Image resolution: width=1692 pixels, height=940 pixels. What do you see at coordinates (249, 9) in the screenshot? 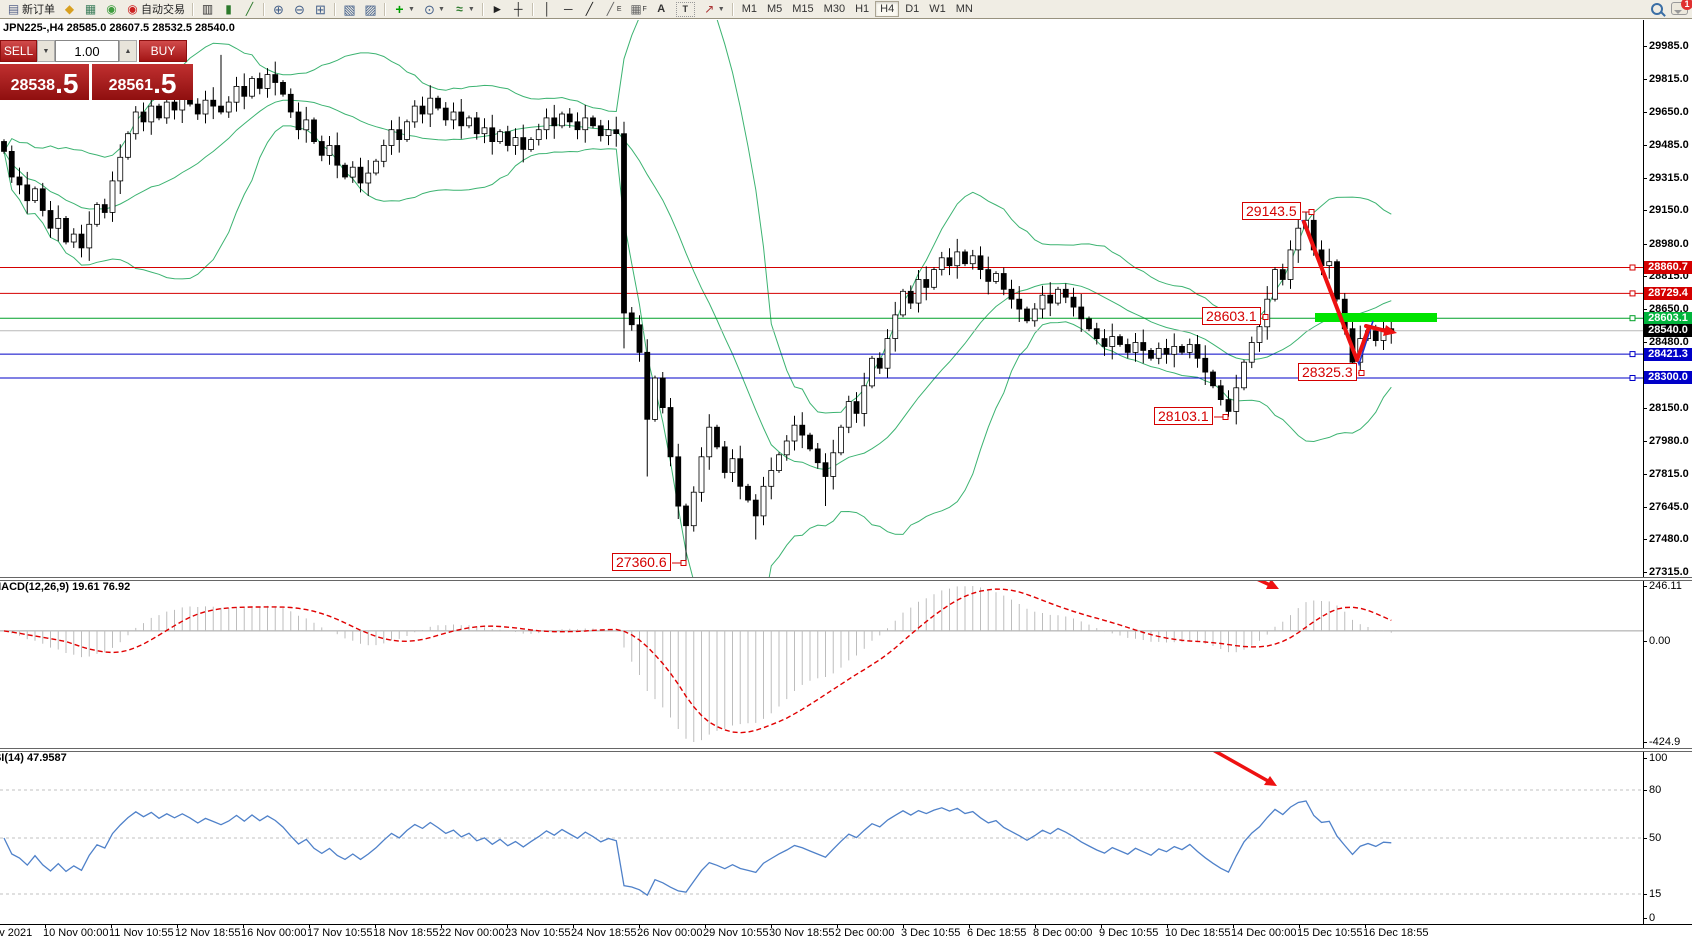
I see `line-chart-icon: ╱` at bounding box center [249, 9].